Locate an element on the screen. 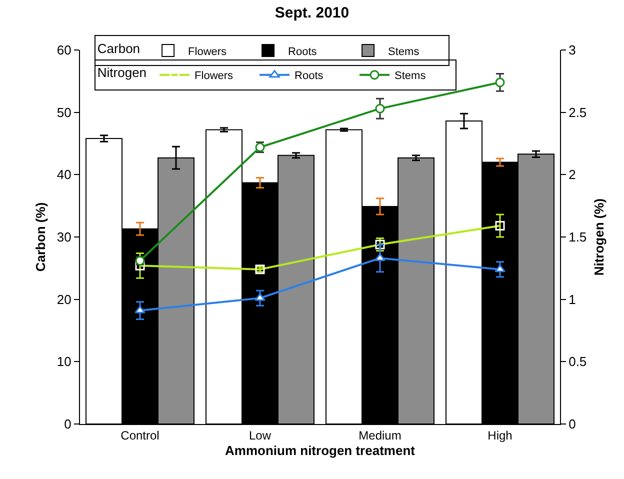 This screenshot has height=479, width=624. y-tick-label: 50 is located at coordinates (64, 112).